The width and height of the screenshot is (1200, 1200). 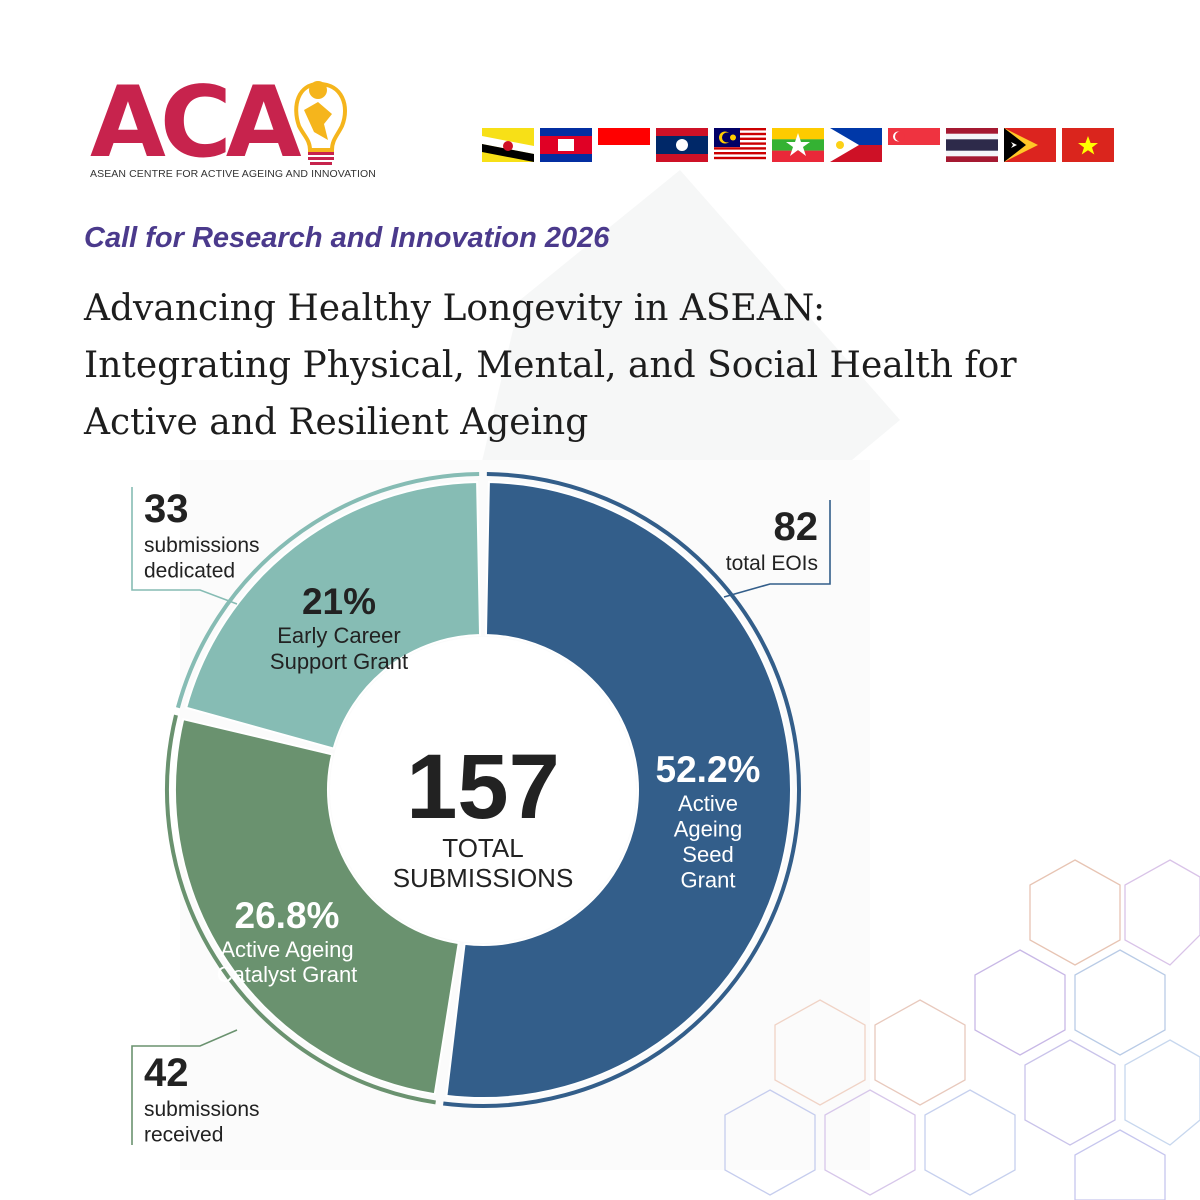 I want to click on callout-count: 33, so click(x=166, y=509).